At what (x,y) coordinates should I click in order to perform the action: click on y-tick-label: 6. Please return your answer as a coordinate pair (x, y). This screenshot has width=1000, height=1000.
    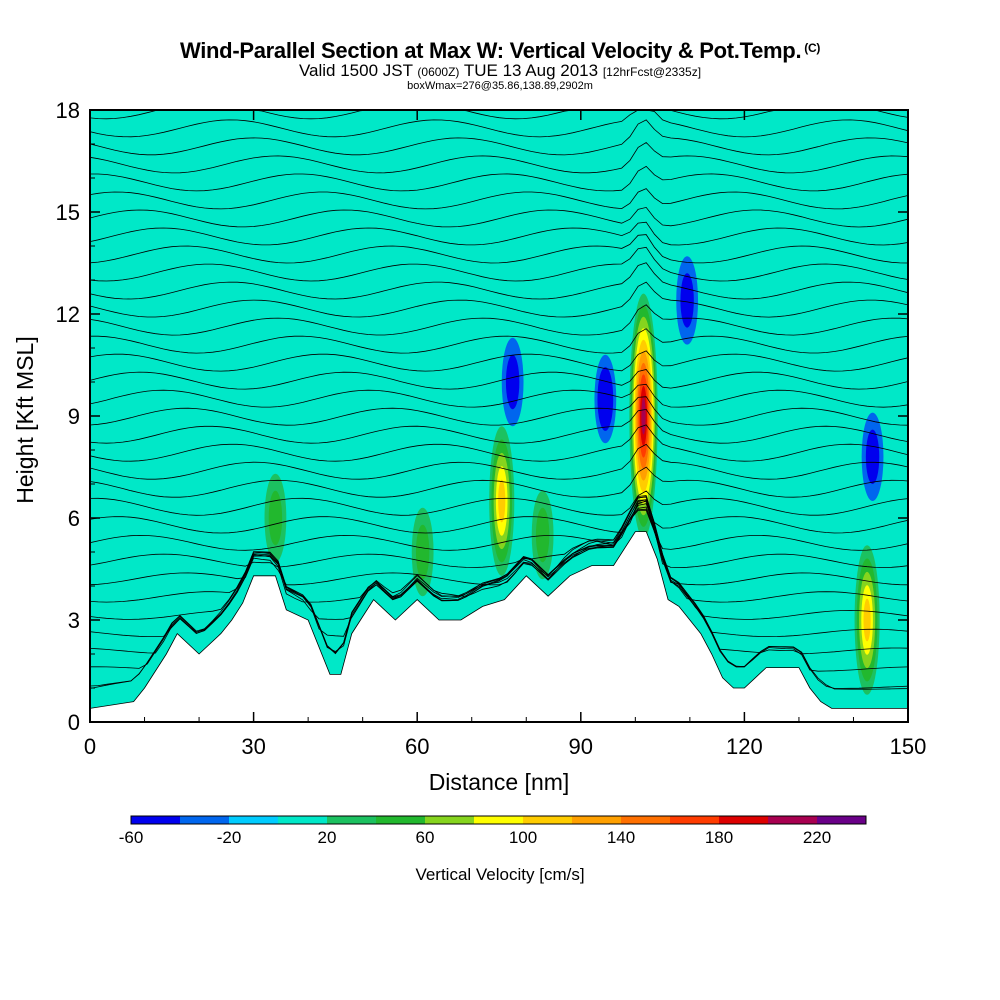
    Looking at the image, I should click on (74, 518).